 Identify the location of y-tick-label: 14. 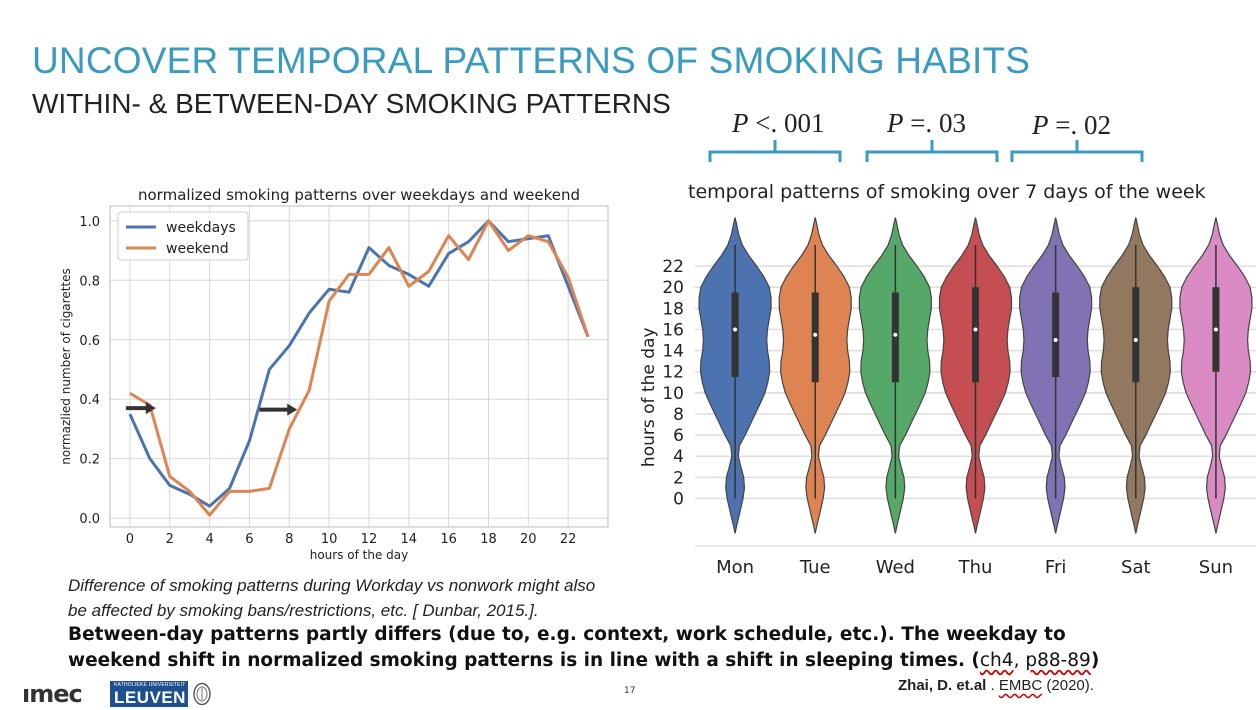
(673, 352).